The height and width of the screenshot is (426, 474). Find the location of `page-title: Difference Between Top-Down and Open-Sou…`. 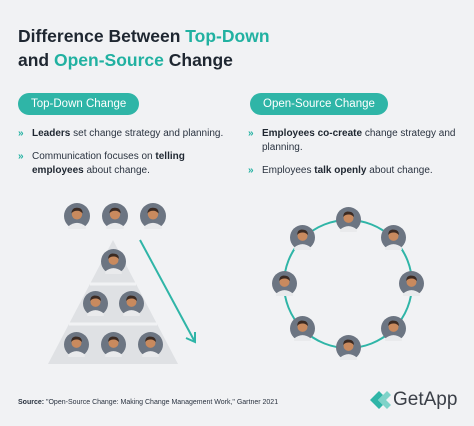

page-title: Difference Between Top-Down and Open-Sou… is located at coordinates (238, 48).